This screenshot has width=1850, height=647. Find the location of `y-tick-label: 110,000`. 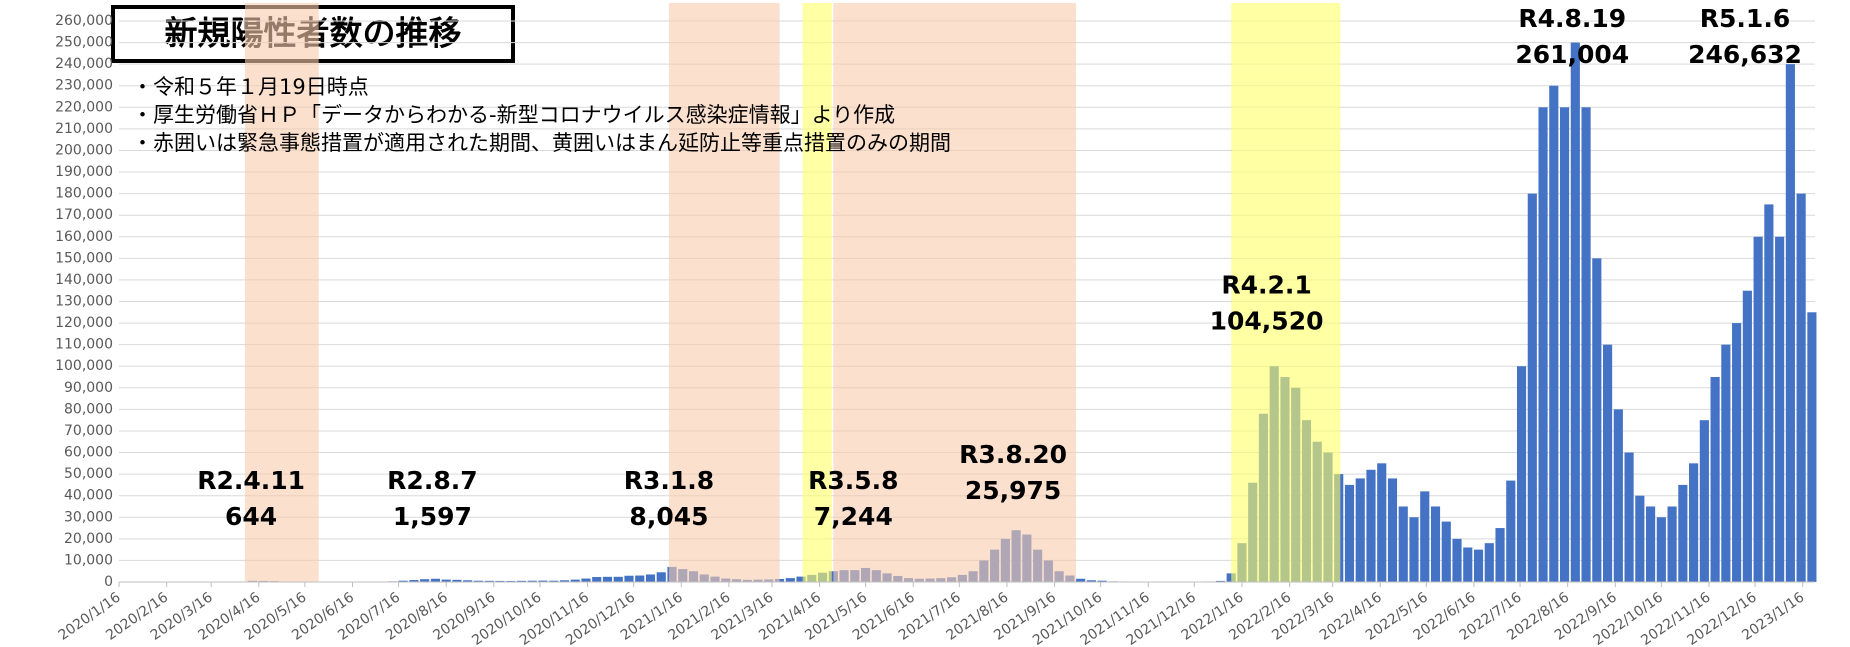

y-tick-label: 110,000 is located at coordinates (84, 345).